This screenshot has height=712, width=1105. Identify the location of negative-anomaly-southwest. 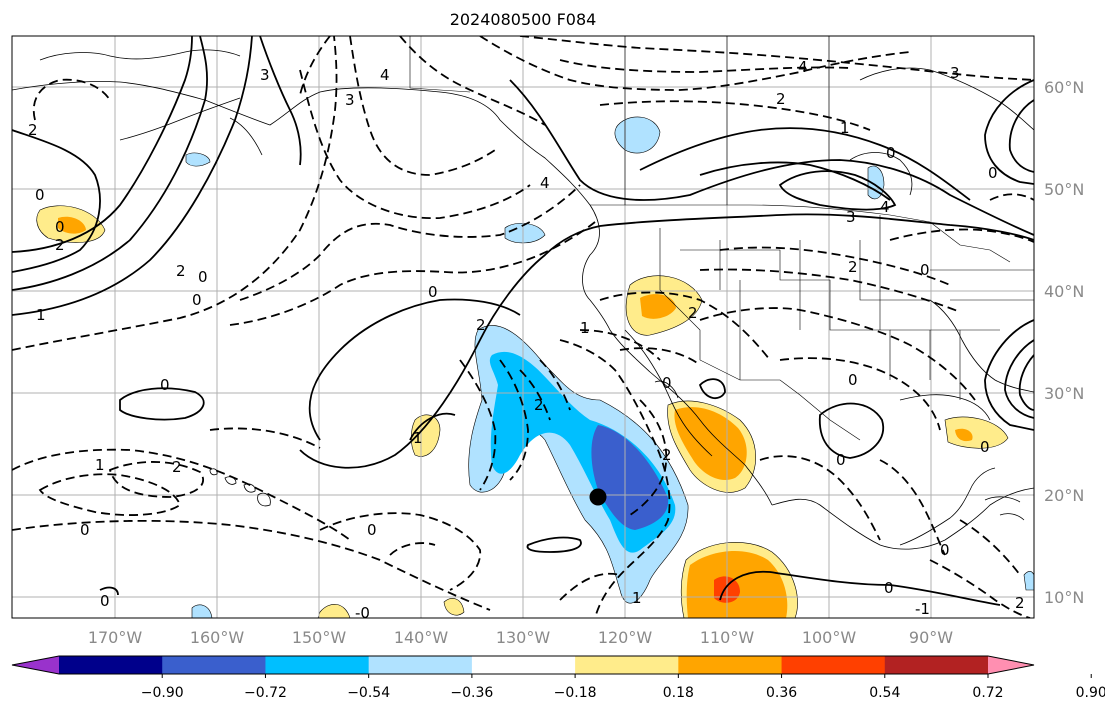
(202, 611).